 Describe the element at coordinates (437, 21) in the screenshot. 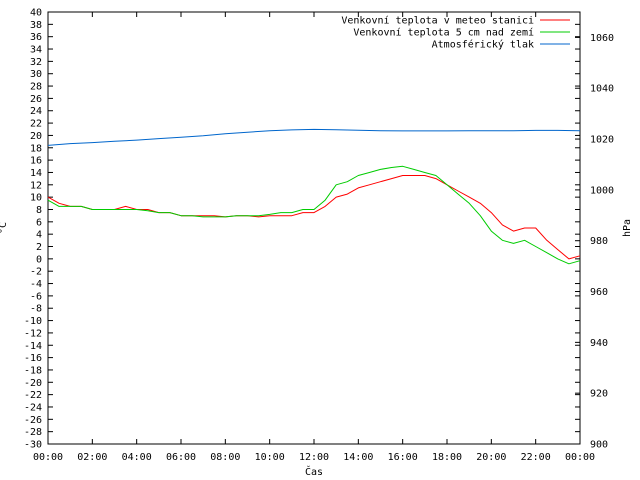

I see `legend-label-1: Venkovní teplota v meteo stanici` at that location.